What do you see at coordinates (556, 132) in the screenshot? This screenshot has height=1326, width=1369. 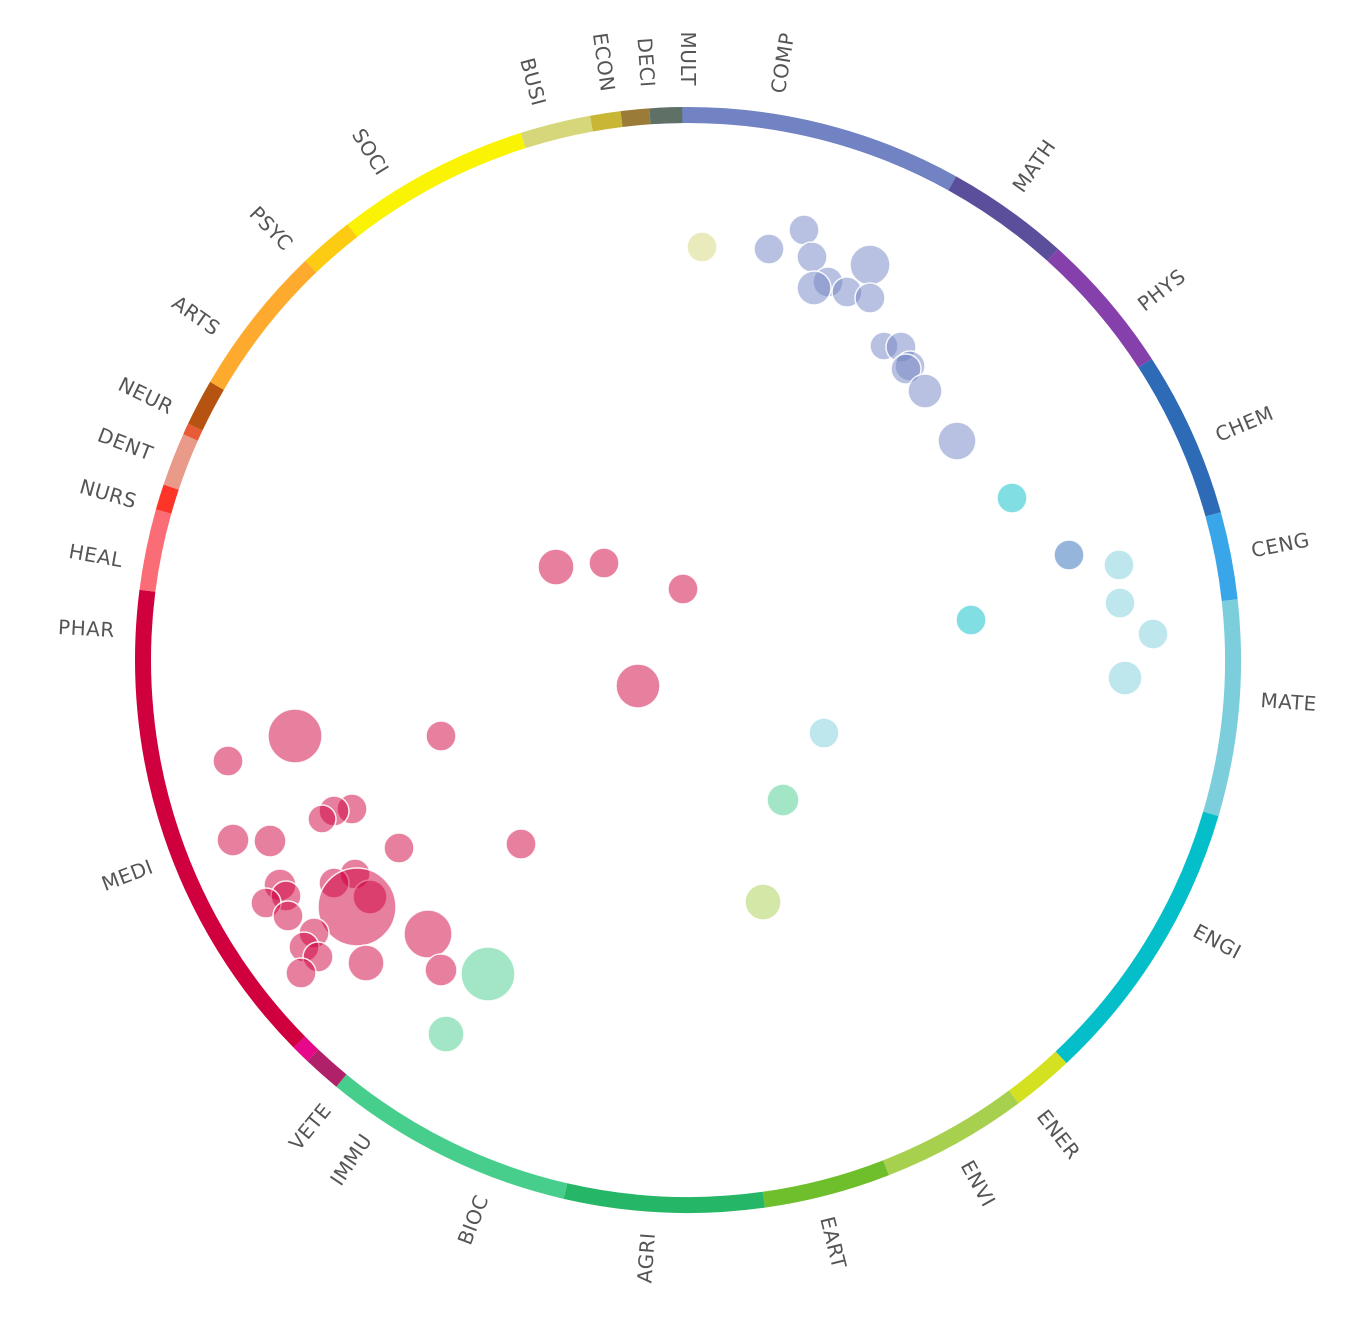 I see `ring-segment-busi` at bounding box center [556, 132].